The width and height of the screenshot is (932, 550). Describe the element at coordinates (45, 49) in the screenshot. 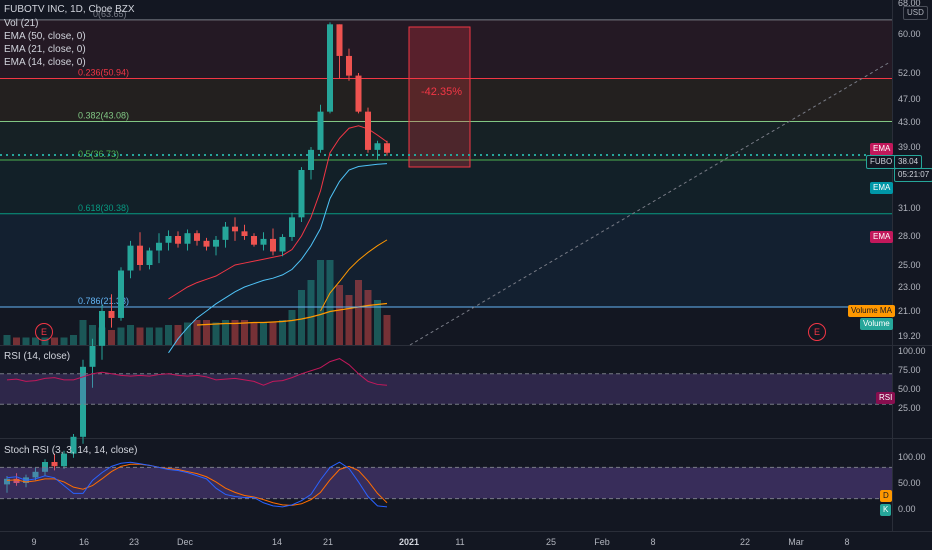

I see `indicator-ema21: EMA (21, close, 0)` at that location.